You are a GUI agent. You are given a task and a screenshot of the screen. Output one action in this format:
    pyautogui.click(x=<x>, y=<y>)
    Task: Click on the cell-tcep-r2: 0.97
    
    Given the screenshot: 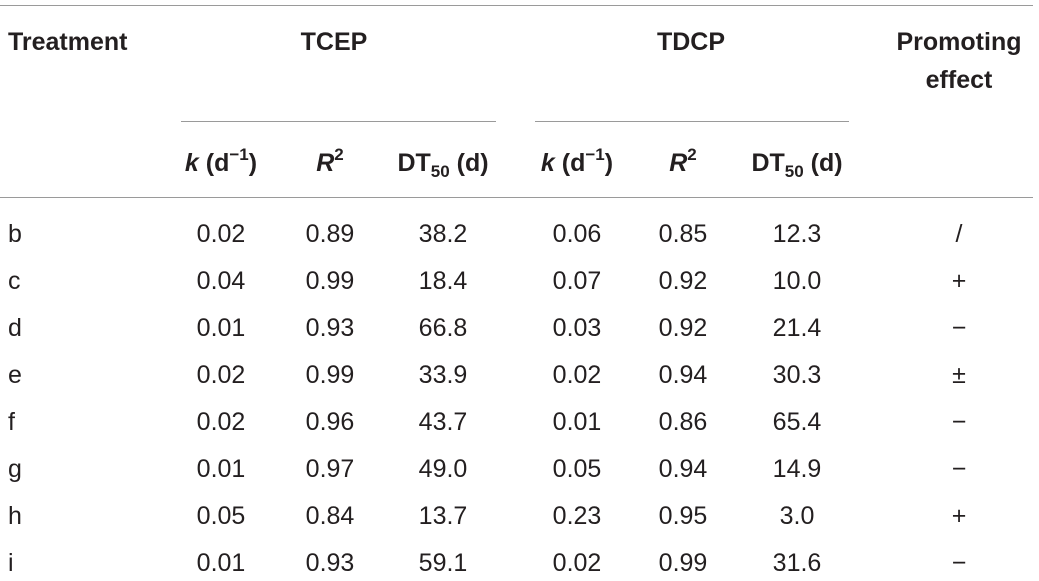 What is the action you would take?
    pyautogui.click(x=330, y=469)
    